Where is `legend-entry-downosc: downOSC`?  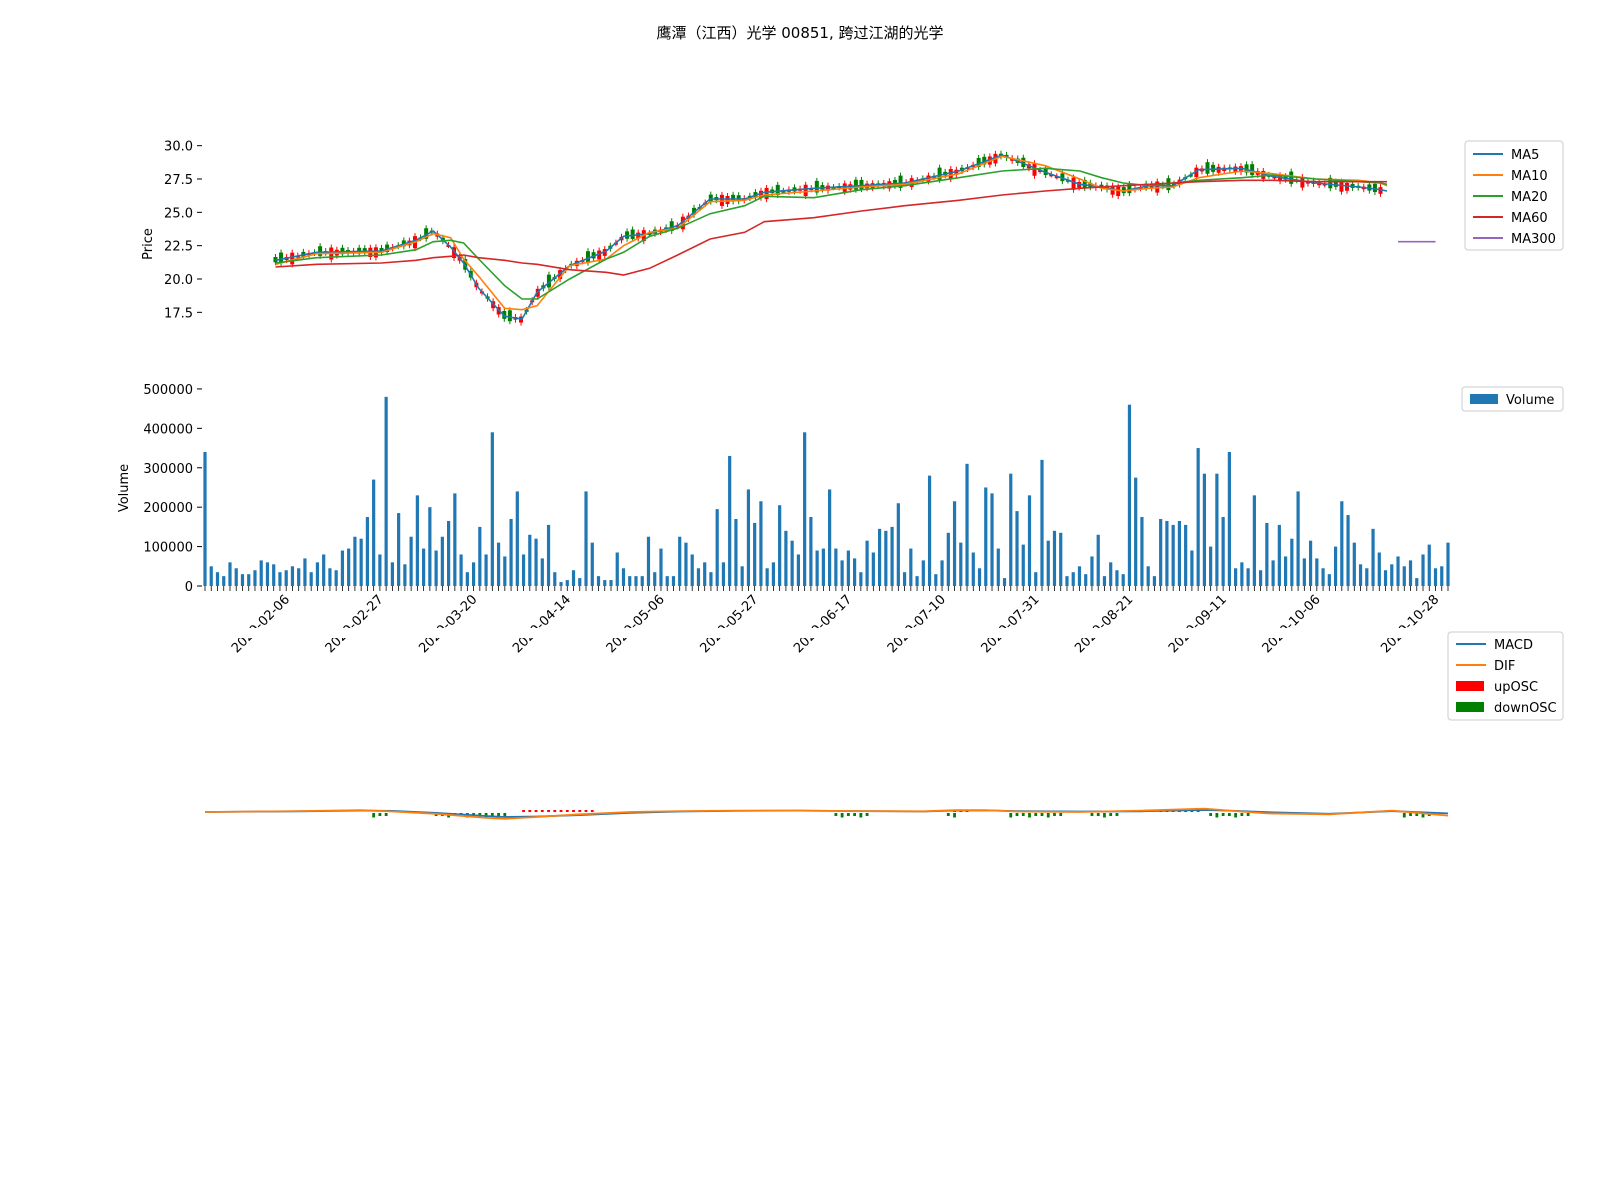
legend-entry-downosc: downOSC is located at coordinates (1525, 708).